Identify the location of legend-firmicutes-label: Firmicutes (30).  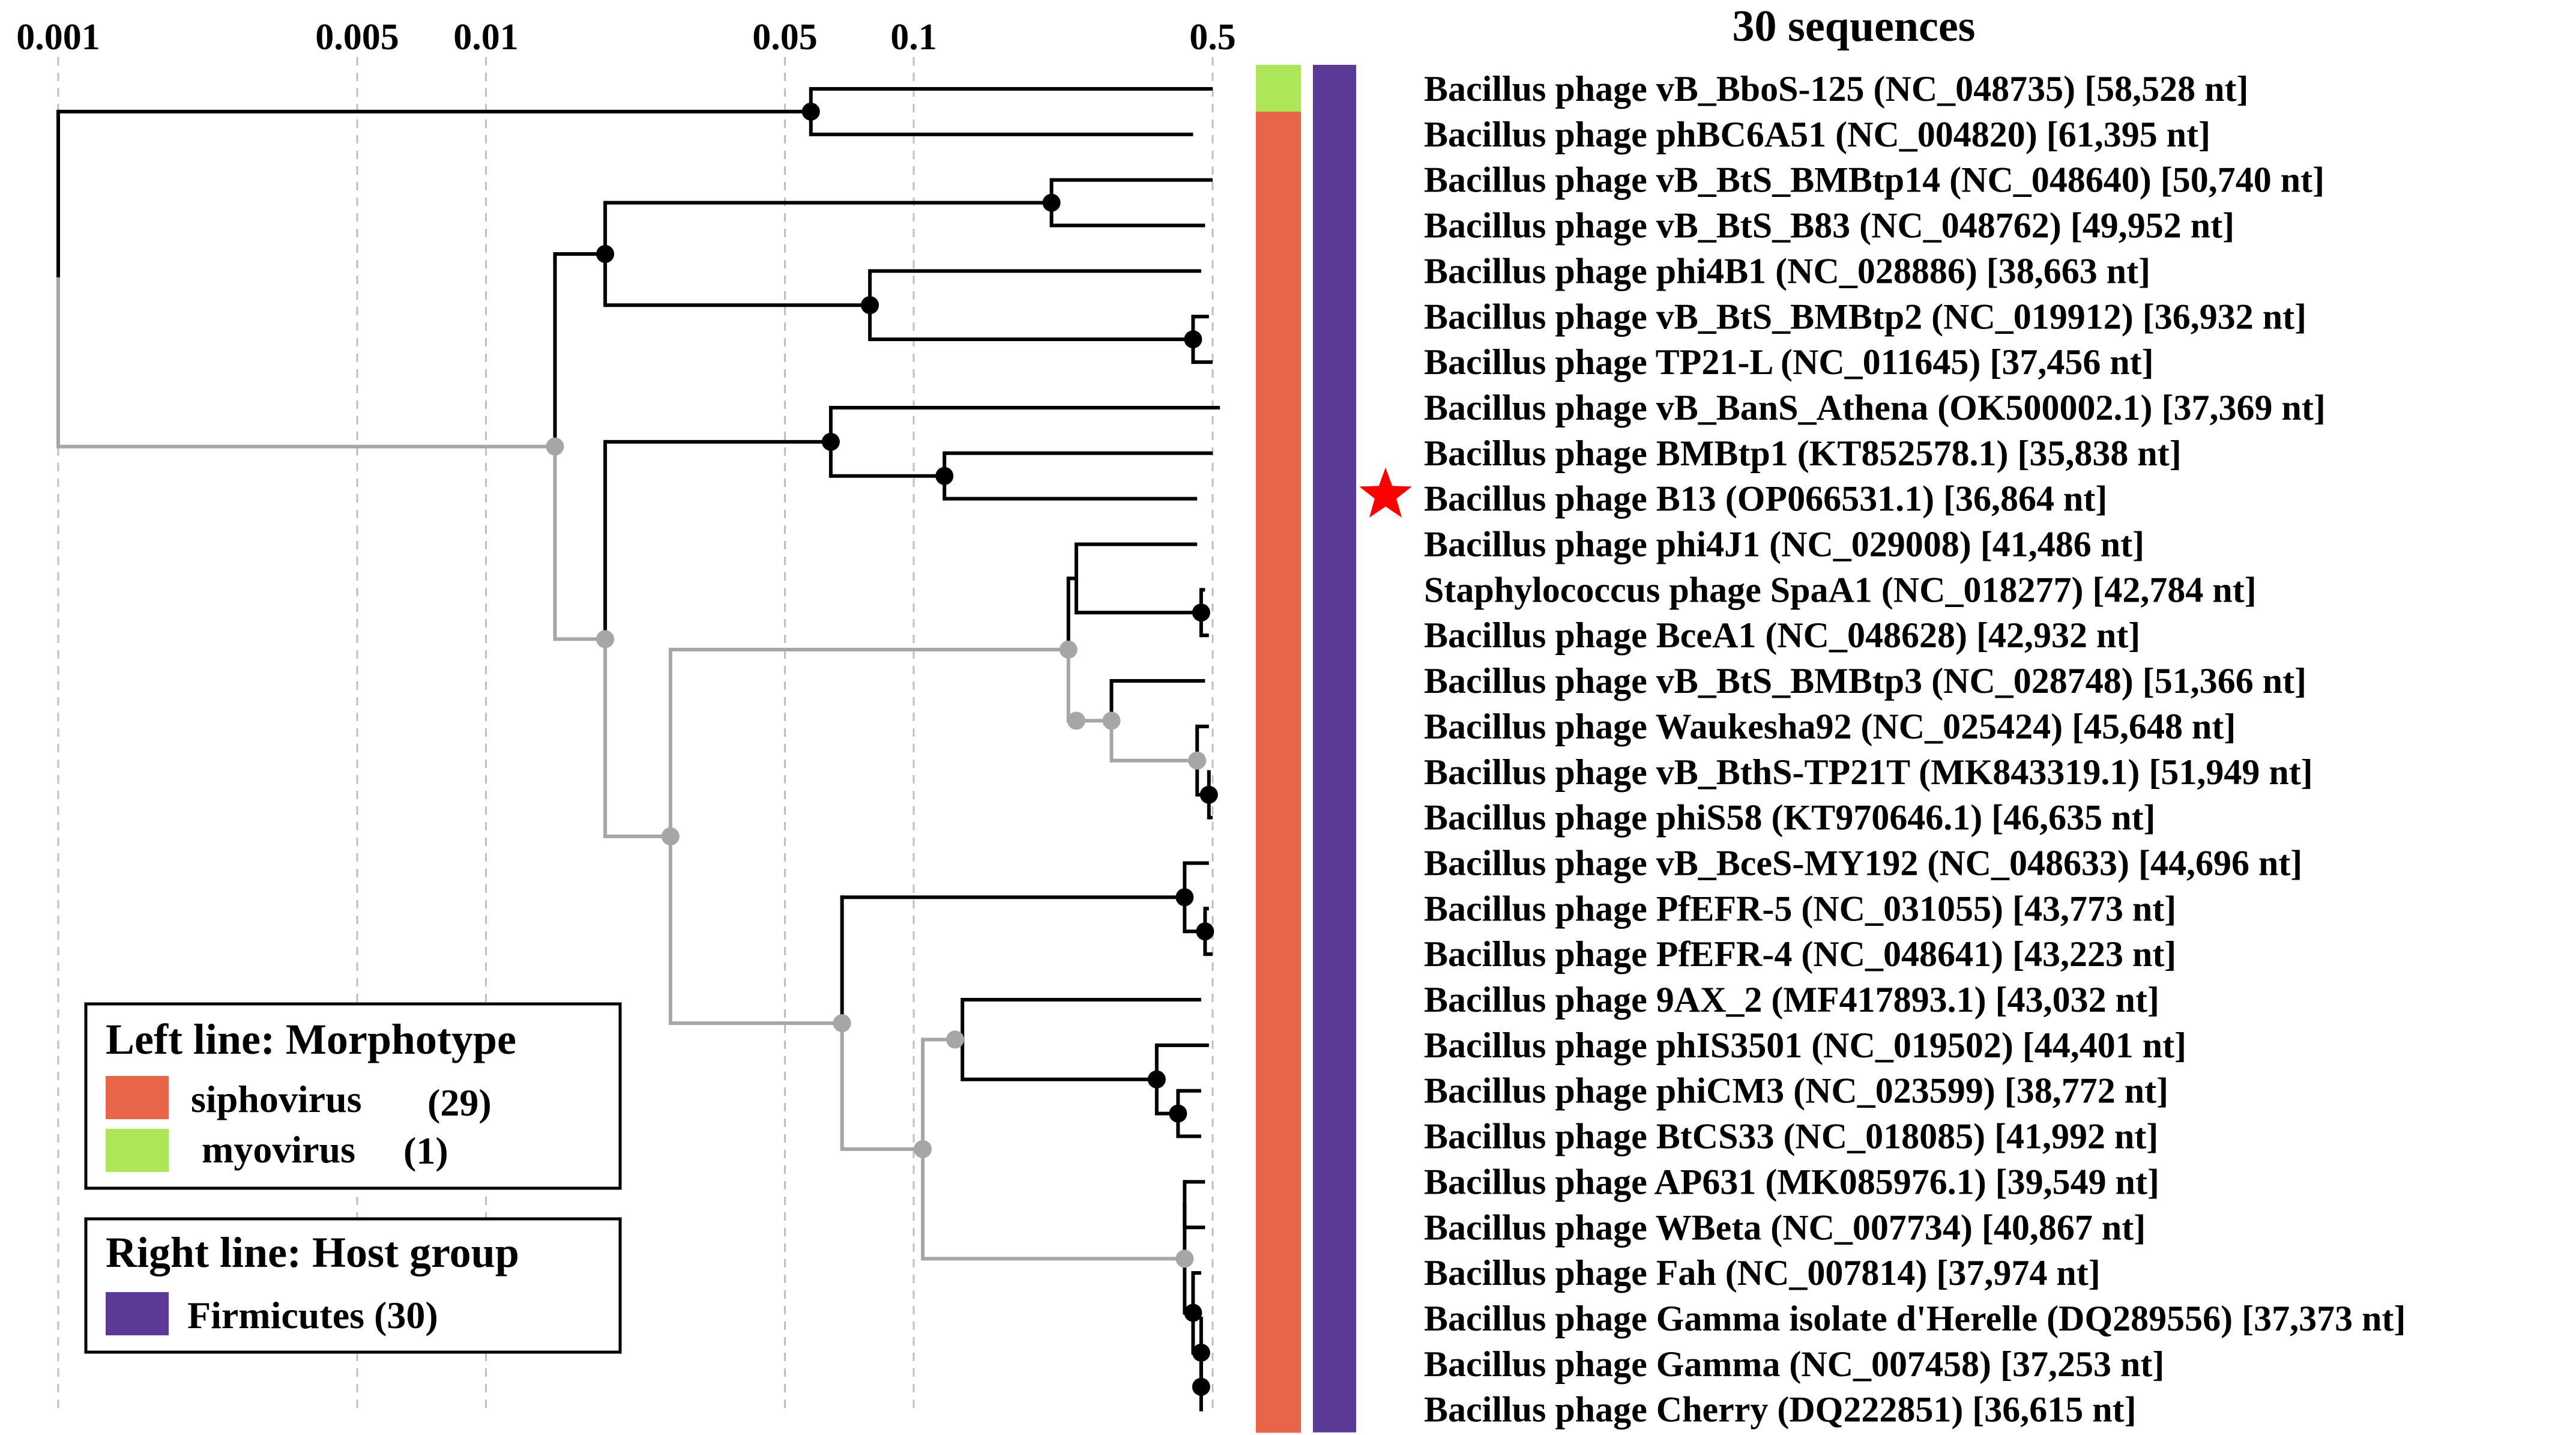
(312, 1315).